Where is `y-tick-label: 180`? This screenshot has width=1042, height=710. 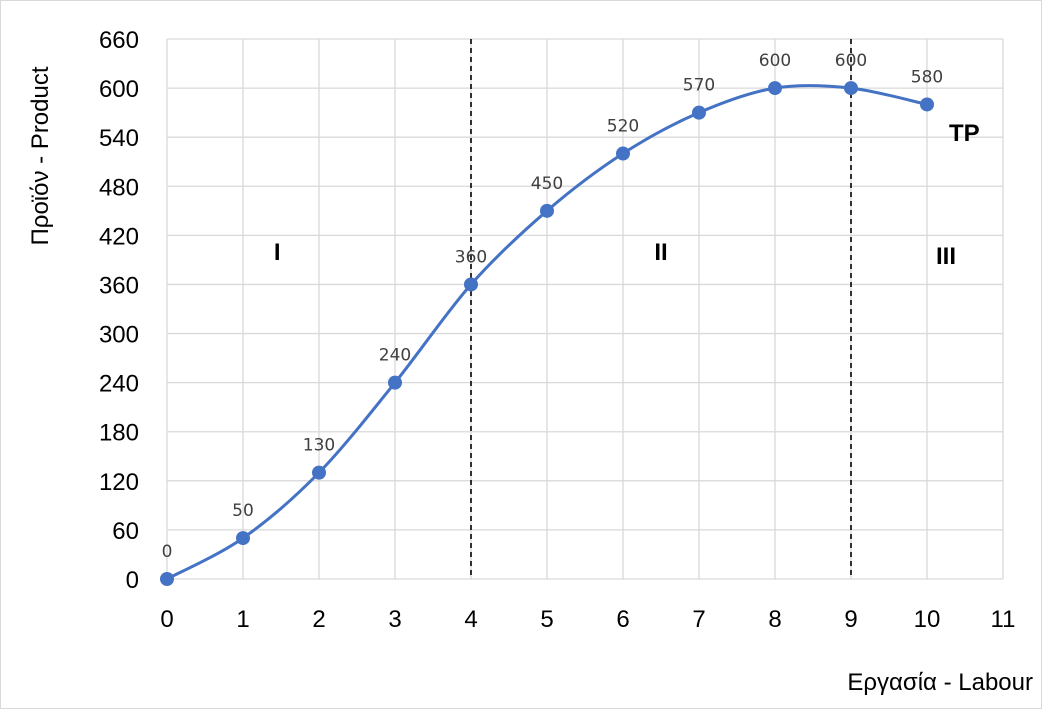
y-tick-label: 180 is located at coordinates (119, 433).